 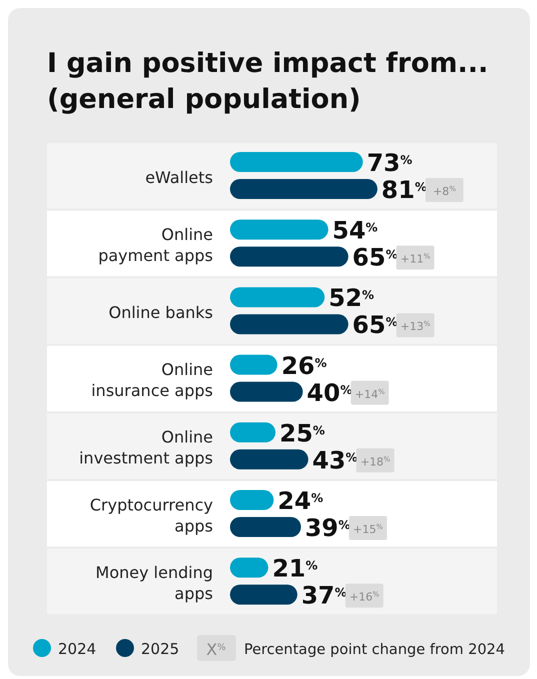 What do you see at coordinates (374, 650) in the screenshot?
I see `text: Percentage point change from 2024` at bounding box center [374, 650].